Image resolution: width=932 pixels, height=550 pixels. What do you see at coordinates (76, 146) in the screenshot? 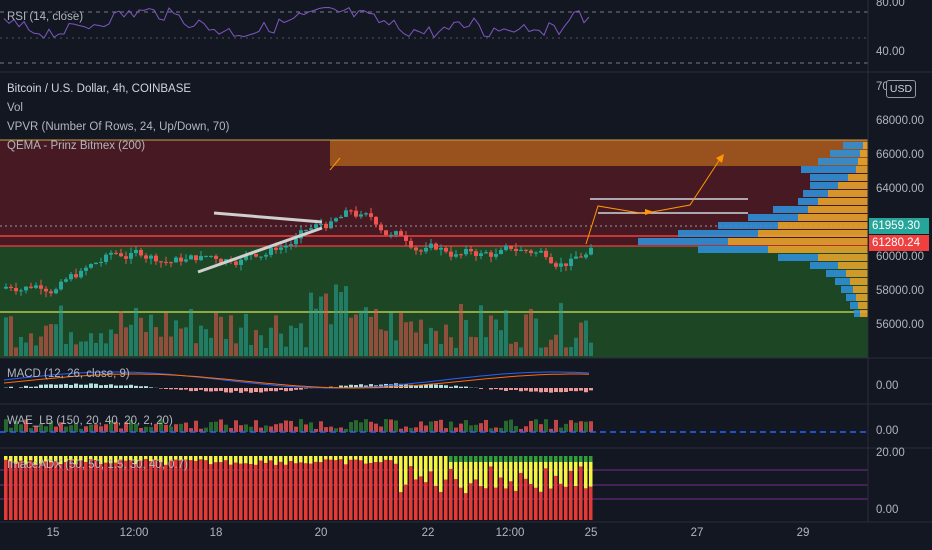
I see `qema-indicator-label: QEMA - Prinz Bitmex (200)` at bounding box center [76, 146].